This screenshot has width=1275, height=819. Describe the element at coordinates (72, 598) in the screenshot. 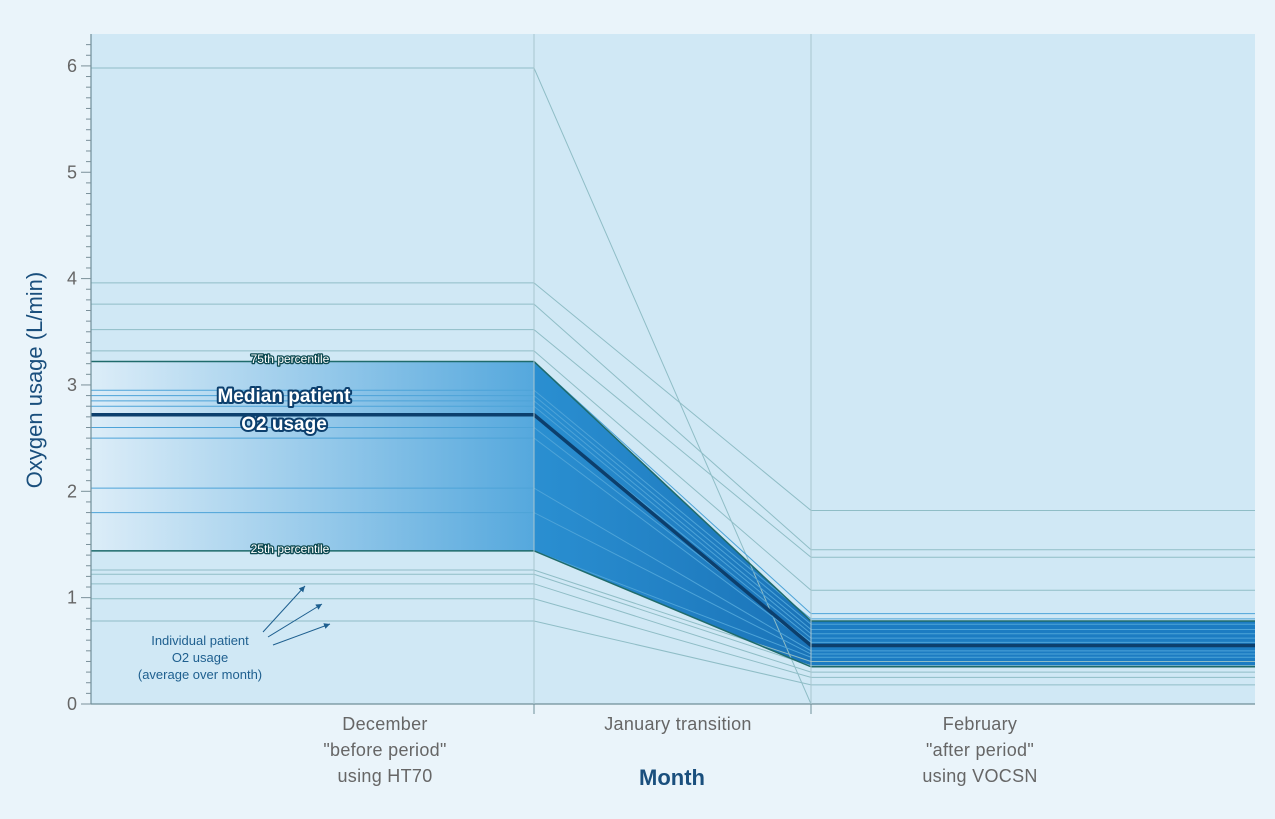

I see `y-tick-label: 1` at that location.